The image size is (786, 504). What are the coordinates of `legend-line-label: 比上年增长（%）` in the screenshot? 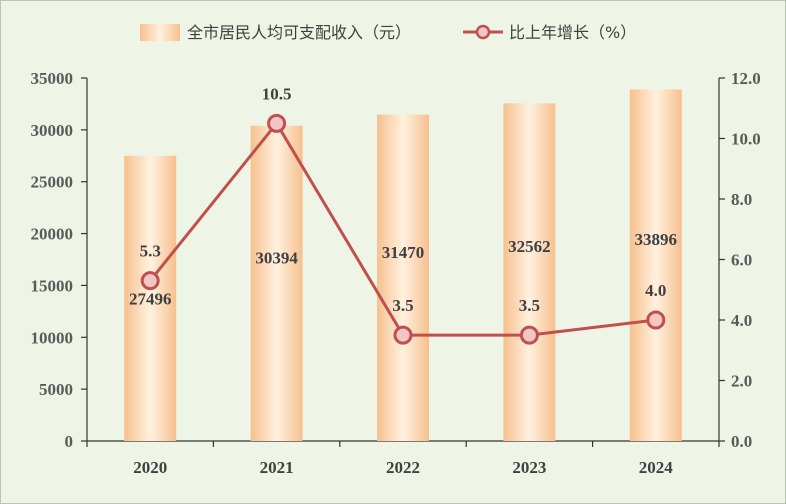 It's located at (572, 32).